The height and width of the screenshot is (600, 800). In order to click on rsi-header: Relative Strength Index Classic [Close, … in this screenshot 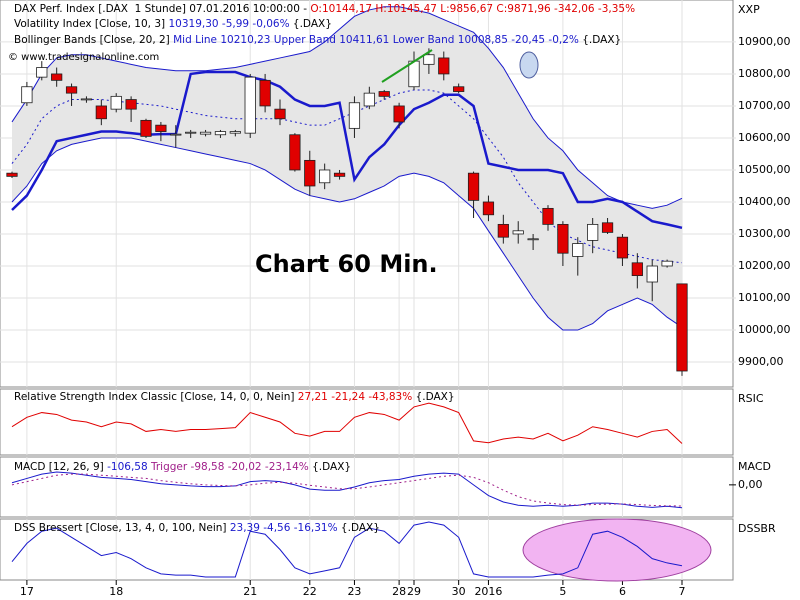, I will do `click(234, 397)`.